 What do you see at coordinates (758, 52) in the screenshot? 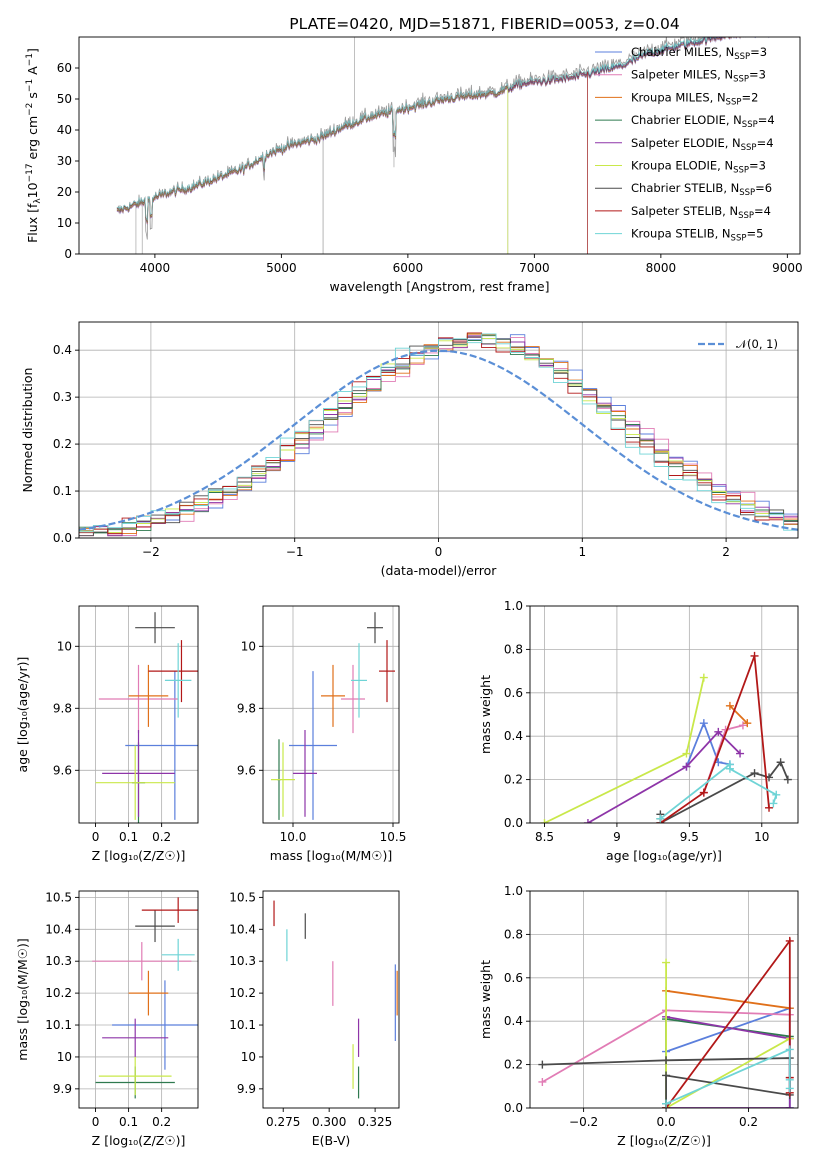
I see `legend-value: =3` at bounding box center [758, 52].